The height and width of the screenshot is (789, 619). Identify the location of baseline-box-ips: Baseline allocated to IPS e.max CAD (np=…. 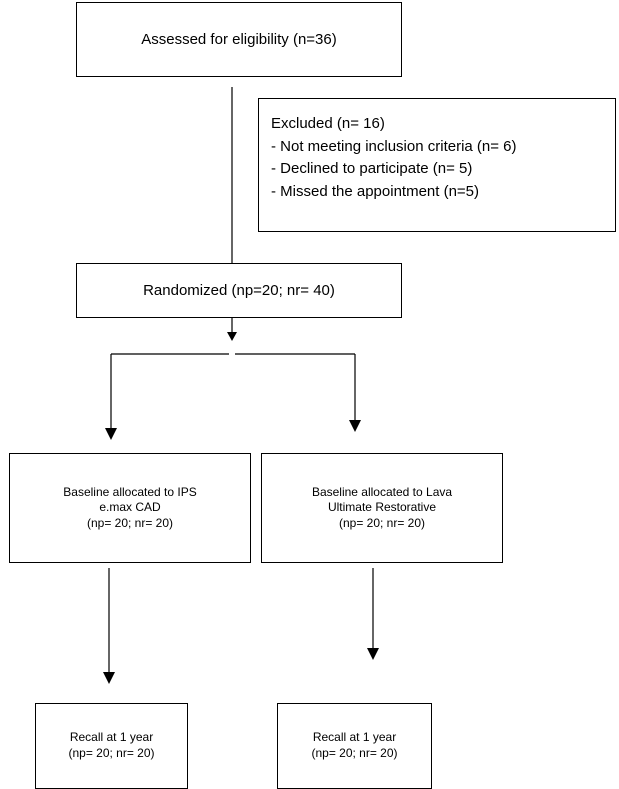
(130, 508).